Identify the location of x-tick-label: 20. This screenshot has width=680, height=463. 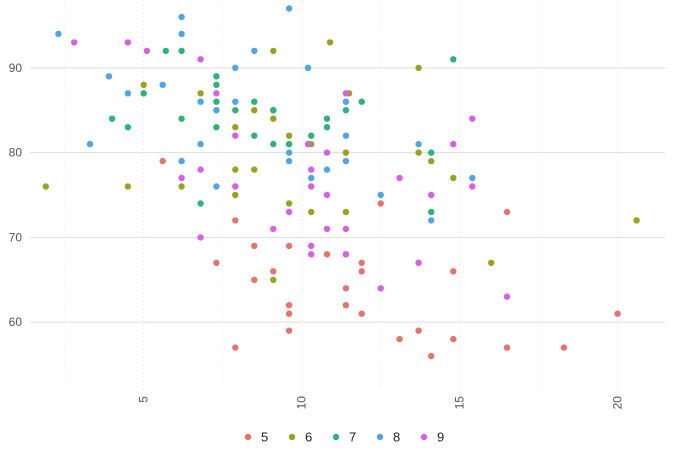
(618, 403).